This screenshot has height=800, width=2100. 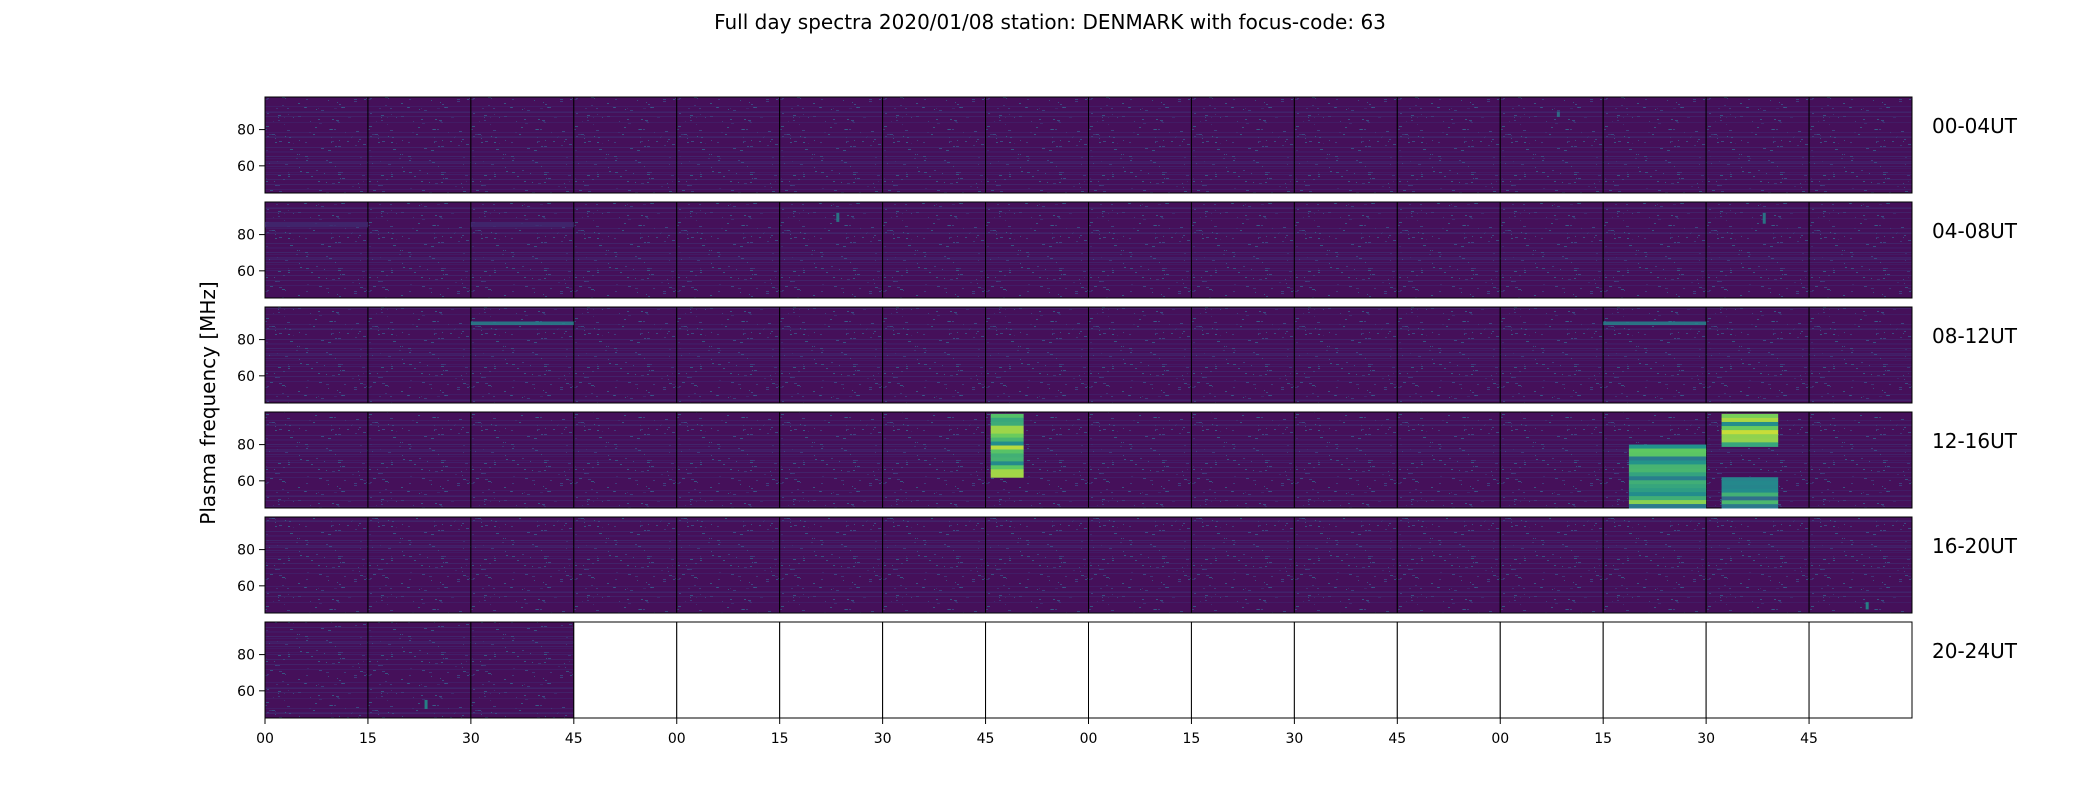 I want to click on row-label: 04-08UT, so click(x=1975, y=231).